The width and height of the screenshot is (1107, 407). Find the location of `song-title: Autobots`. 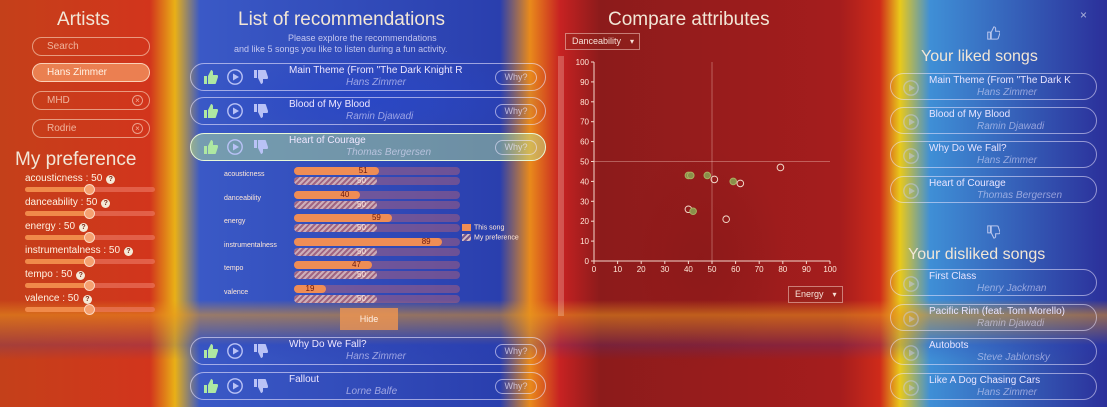

song-title: Autobots is located at coordinates (949, 345).